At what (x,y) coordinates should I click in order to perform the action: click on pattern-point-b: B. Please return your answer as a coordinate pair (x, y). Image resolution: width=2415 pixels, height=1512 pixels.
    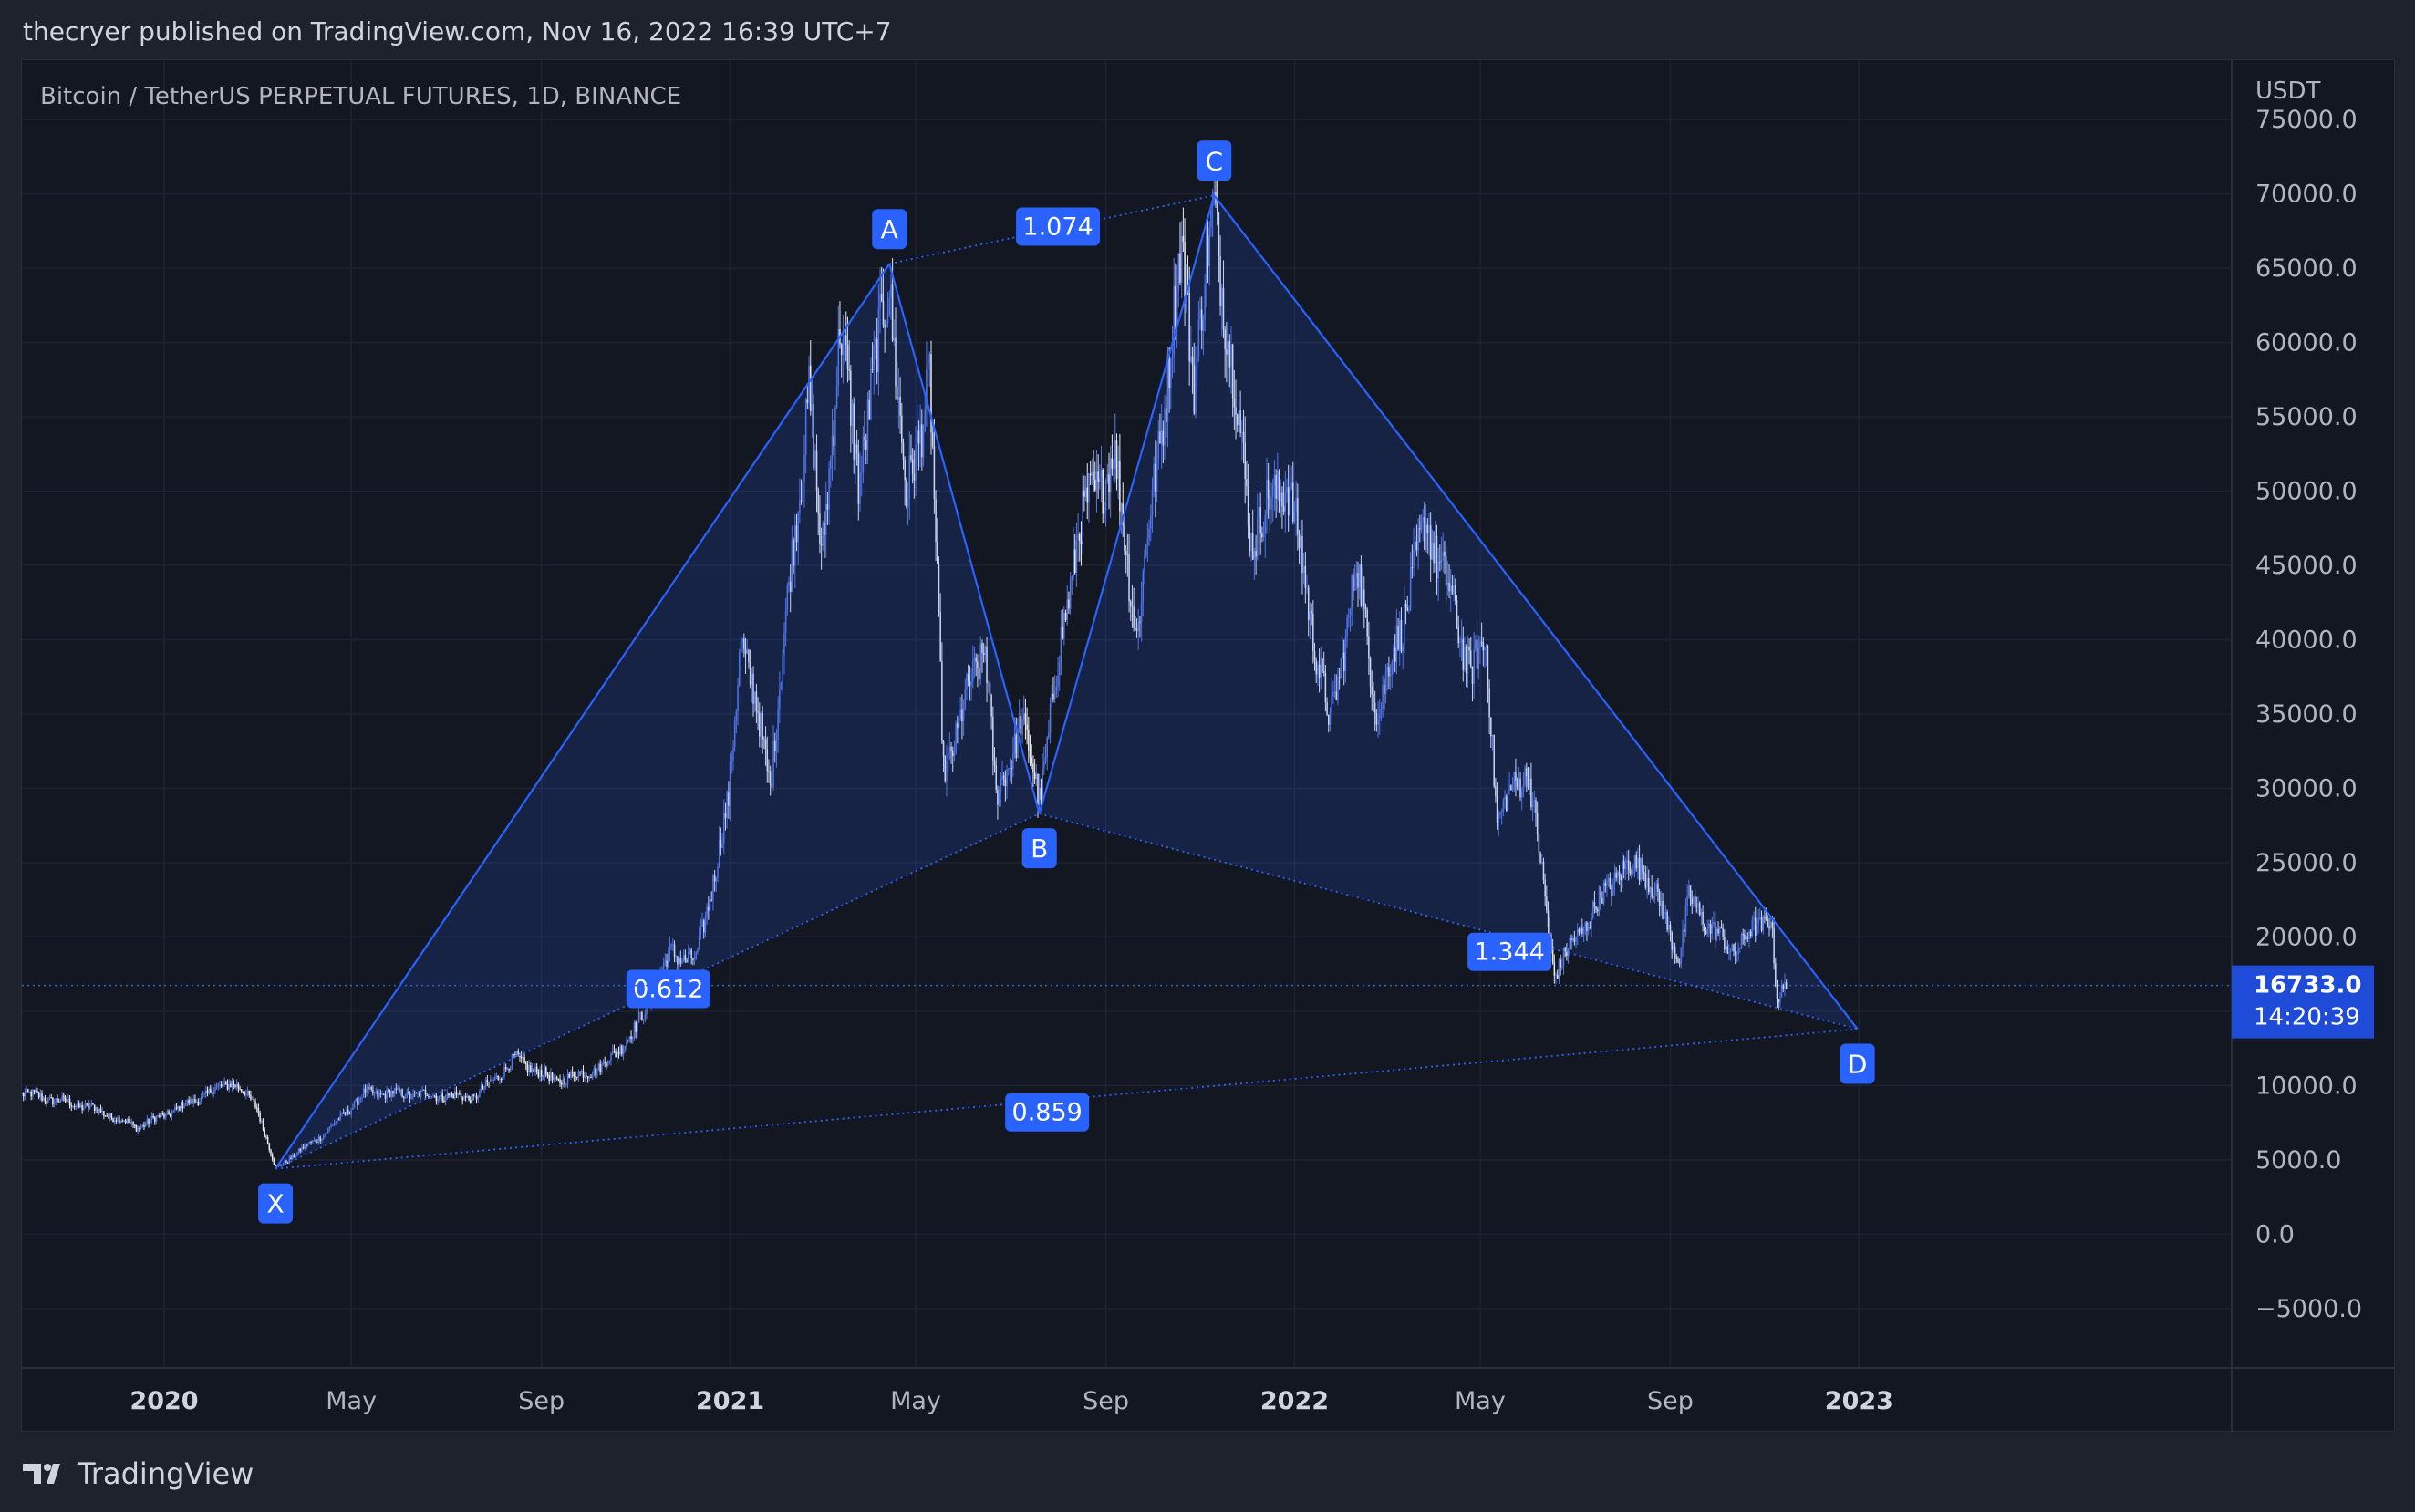
    Looking at the image, I should click on (1039, 848).